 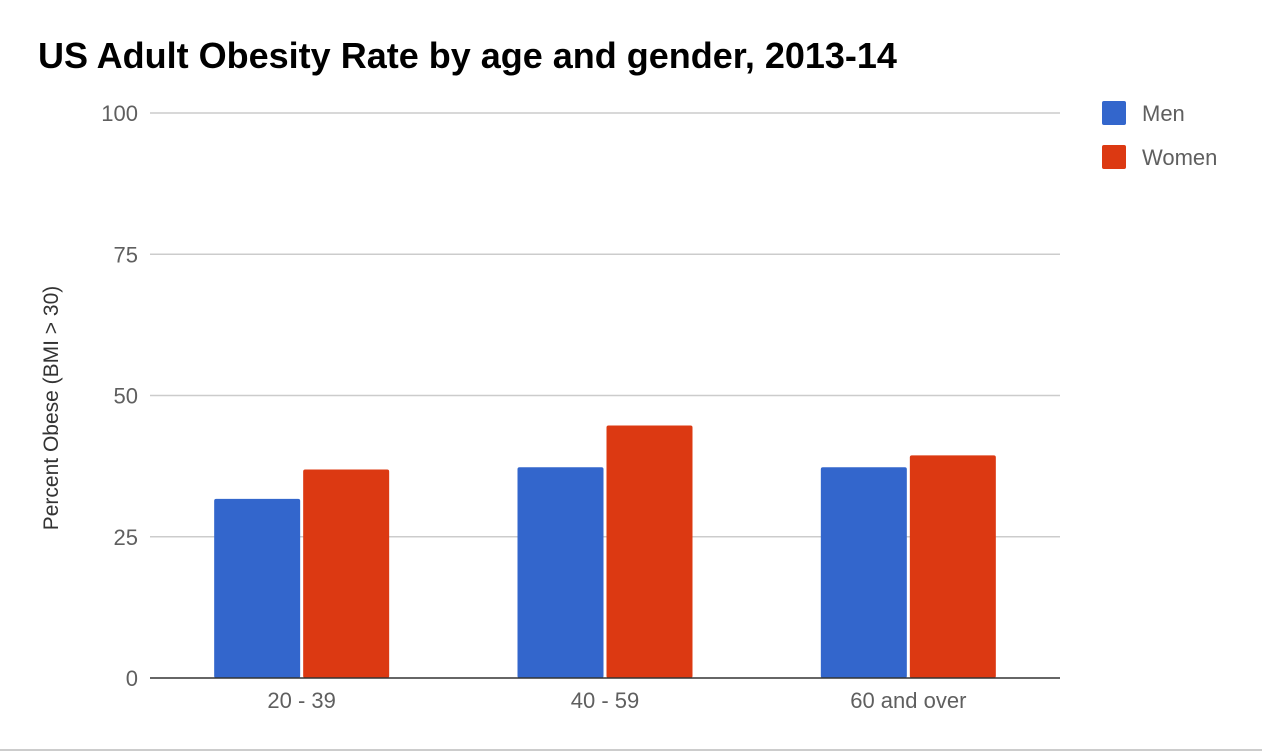 I want to click on legend-label-women: Women, so click(x=1179, y=157).